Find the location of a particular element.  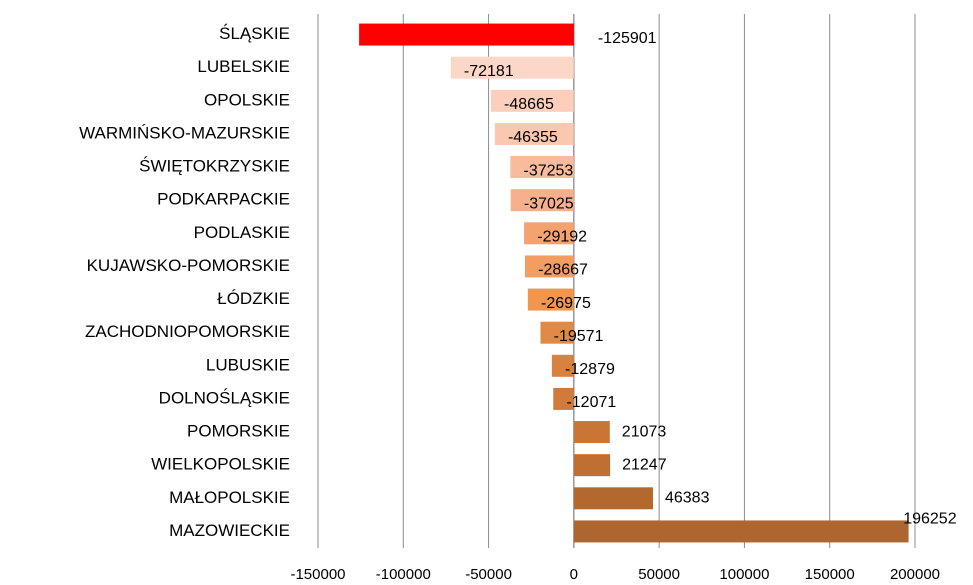

value-label: -37253 is located at coordinates (548, 170).